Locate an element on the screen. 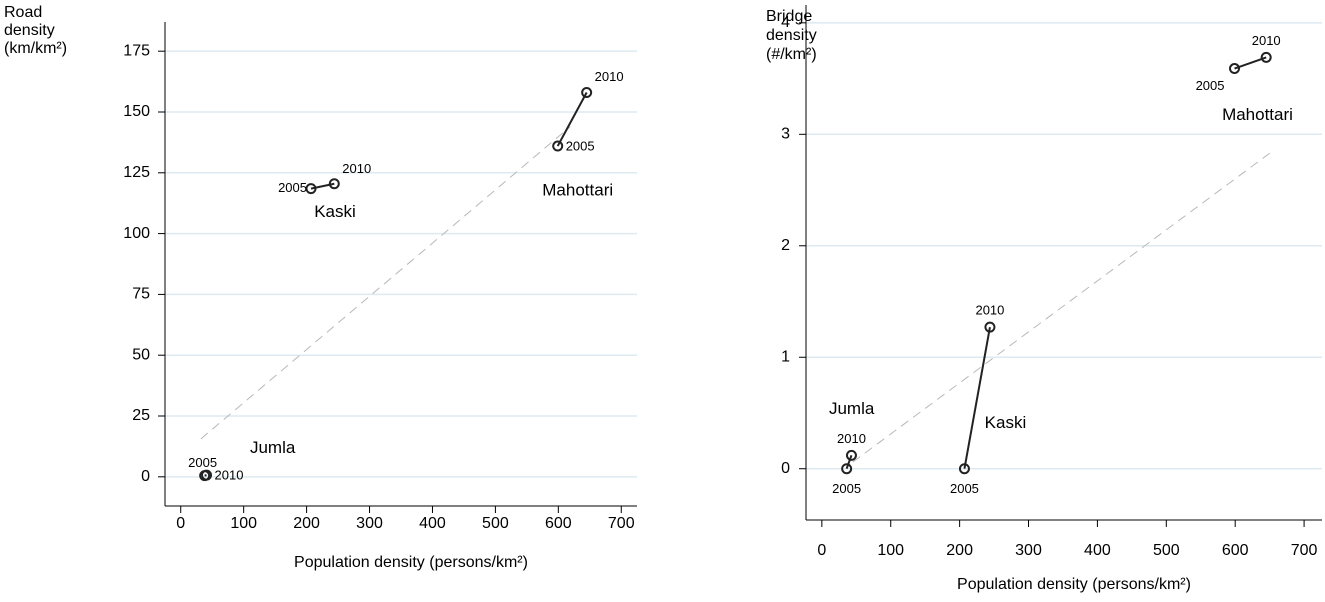 This screenshot has height=602, width=1325. y-tick-label: 3 is located at coordinates (785, 134).